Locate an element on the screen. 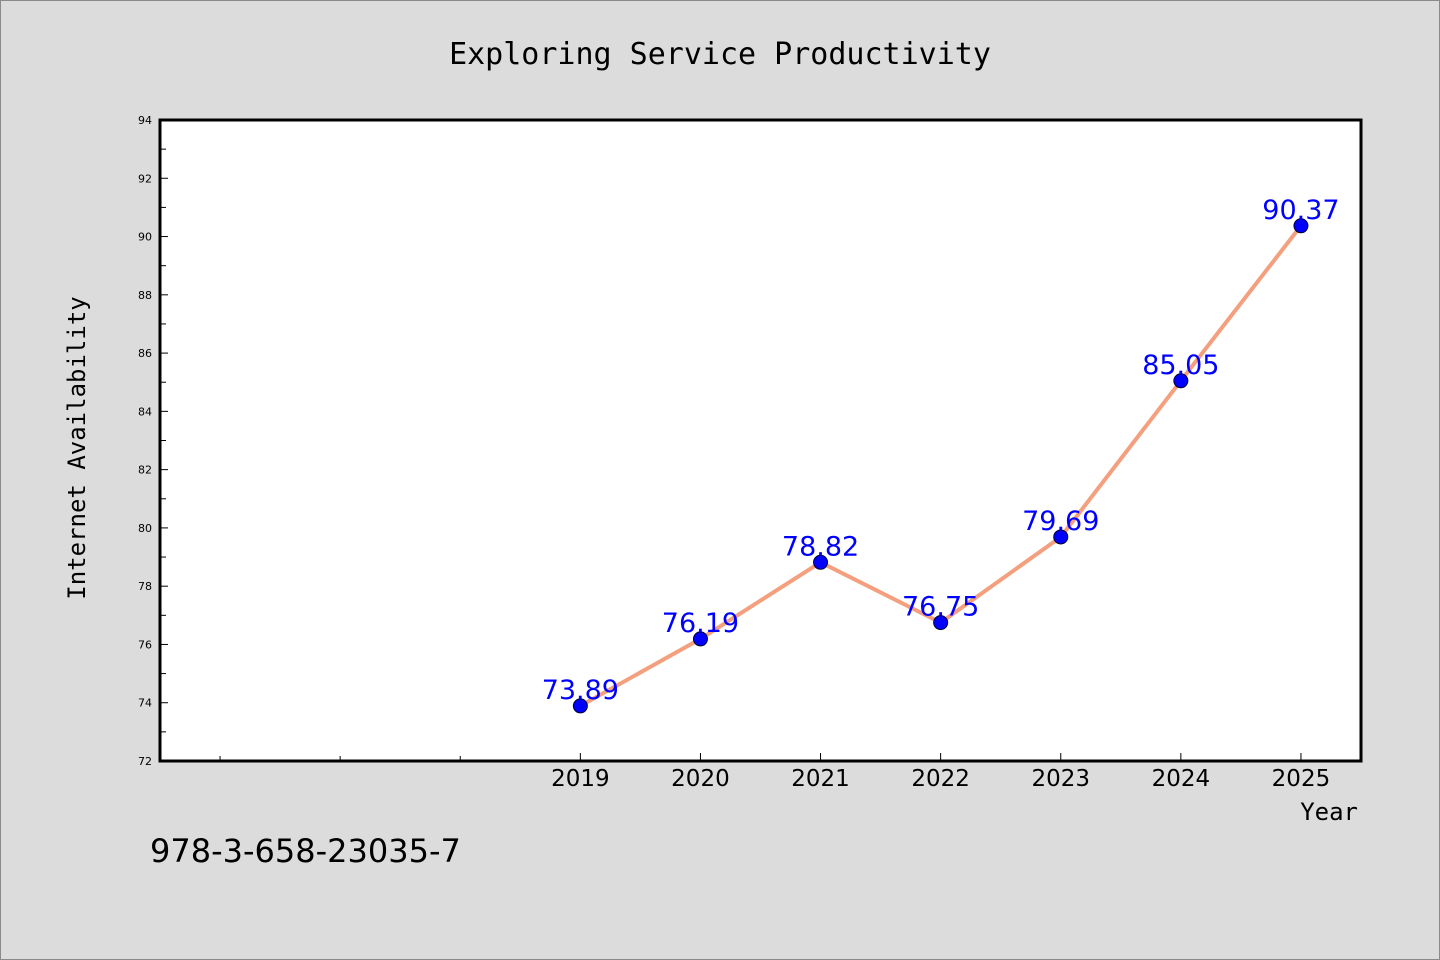 The image size is (1440, 960). y-tick-label: 76 is located at coordinates (145, 644).